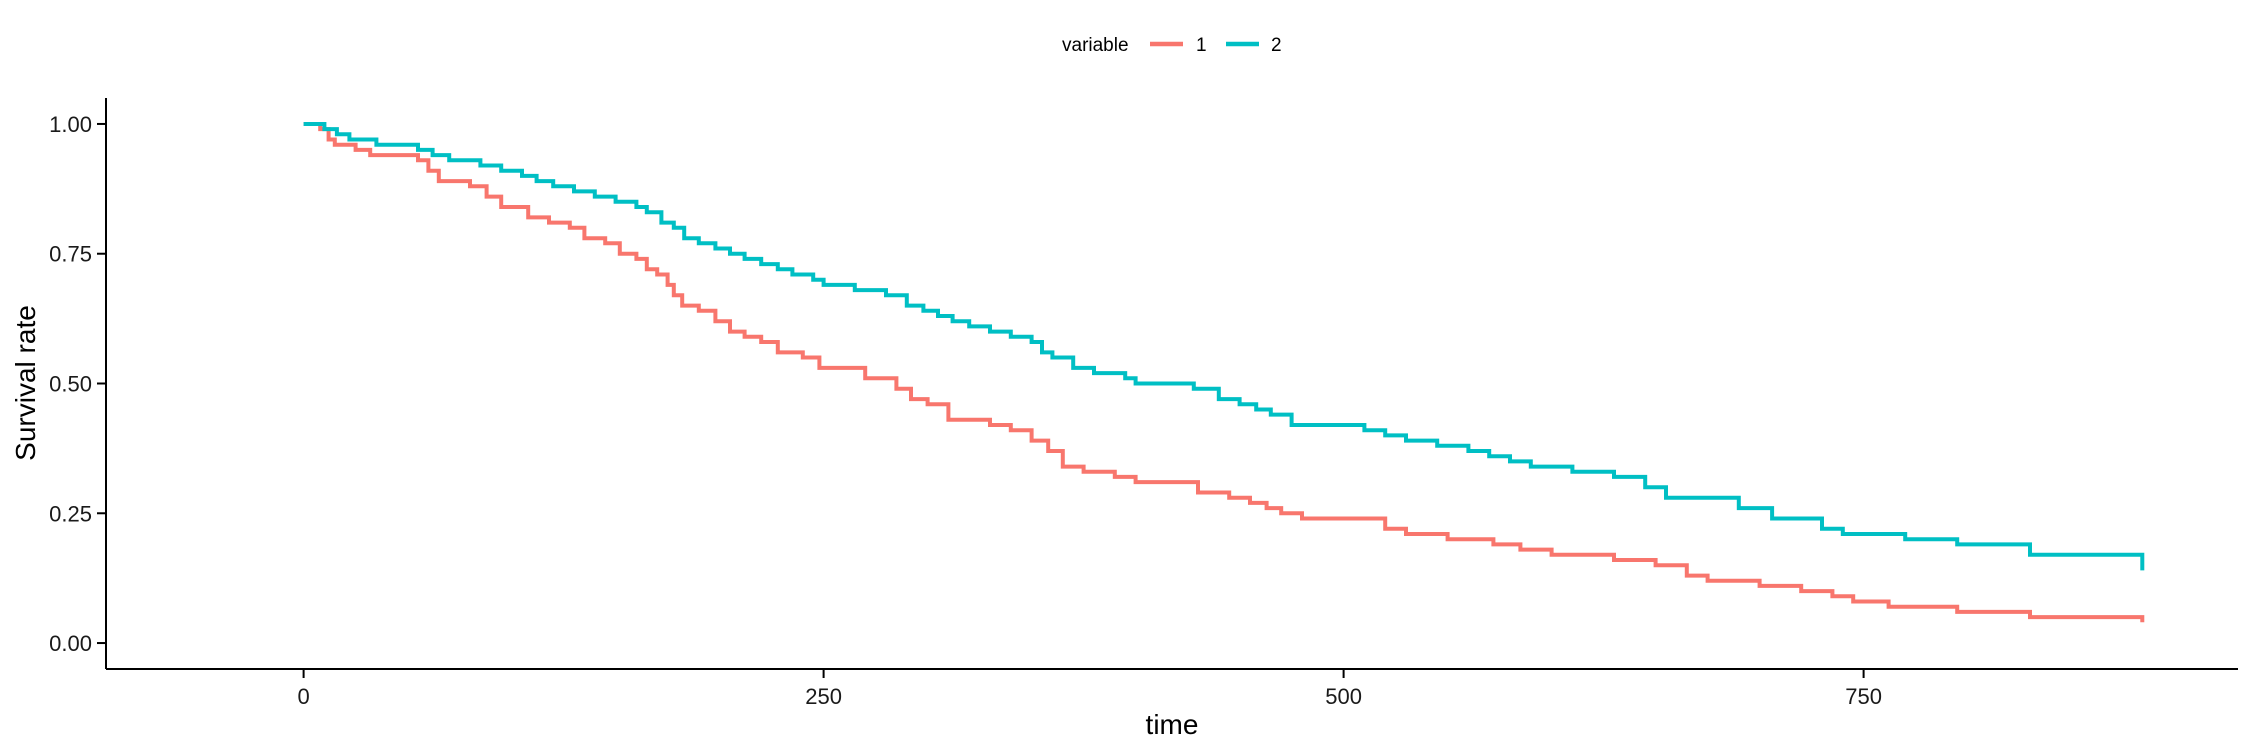 The height and width of the screenshot is (750, 2250). Describe the element at coordinates (1089, 689) in the screenshot. I see `x-axis-ticks: 0 250 500 750` at that location.